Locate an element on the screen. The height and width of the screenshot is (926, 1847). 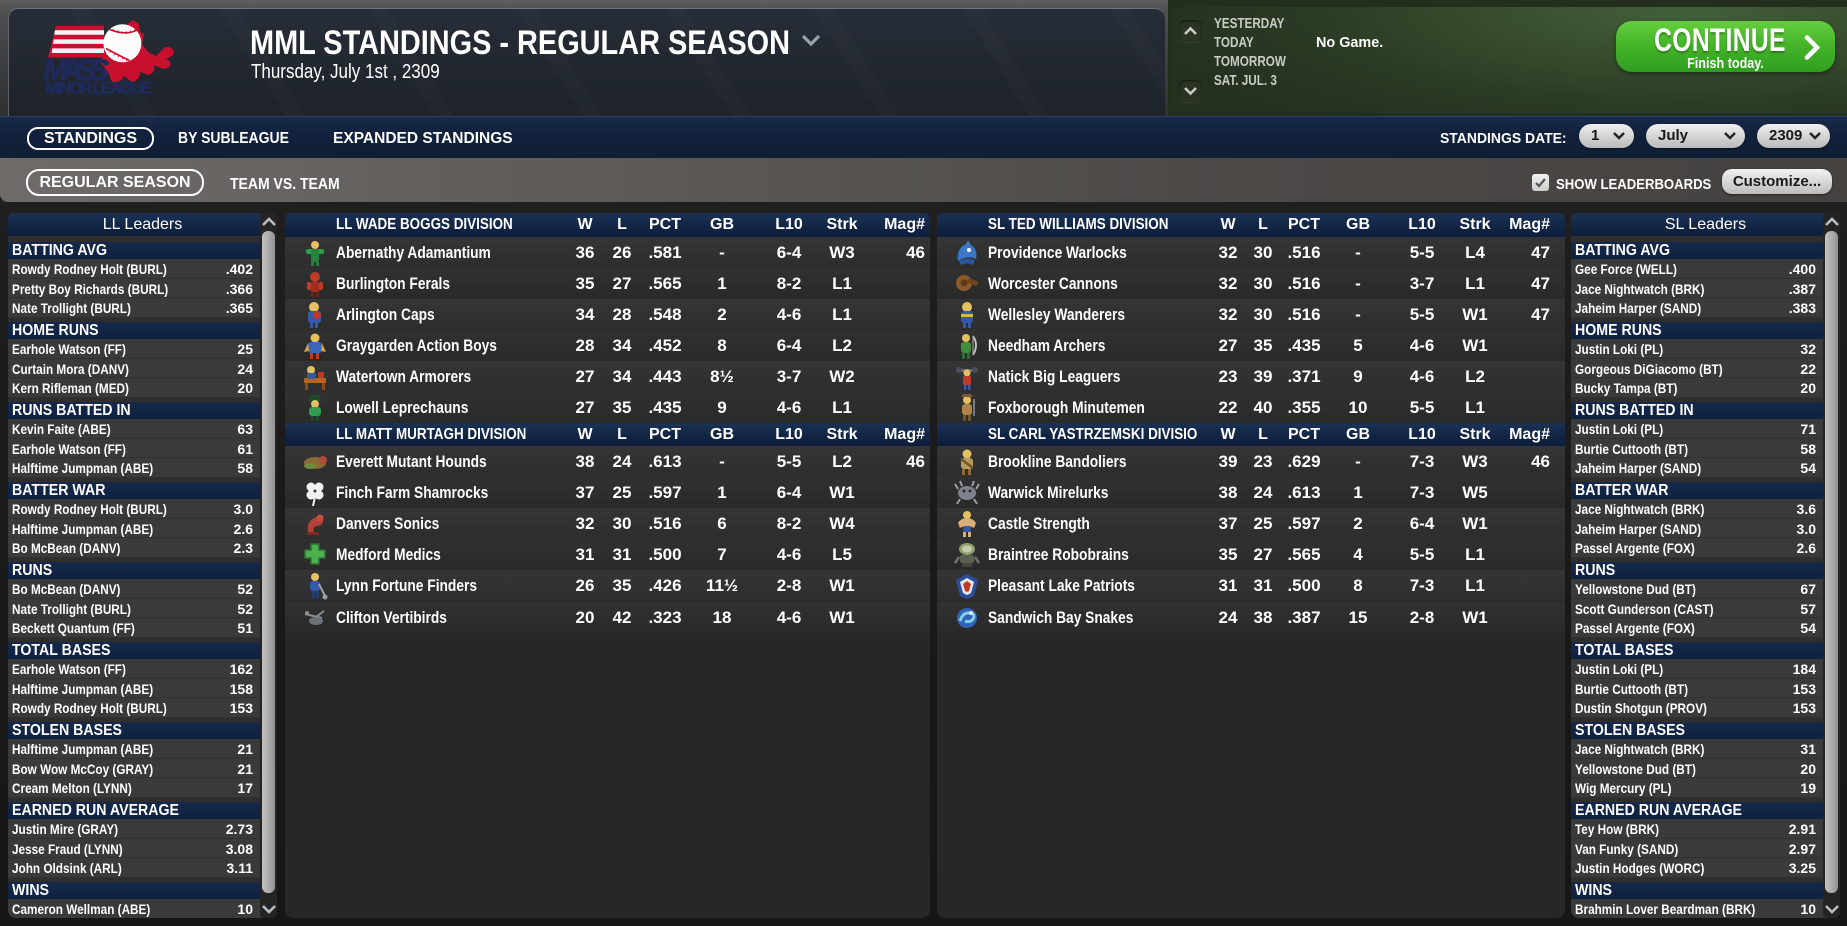
svg-text: MASS is located at coordinates (76, 70).